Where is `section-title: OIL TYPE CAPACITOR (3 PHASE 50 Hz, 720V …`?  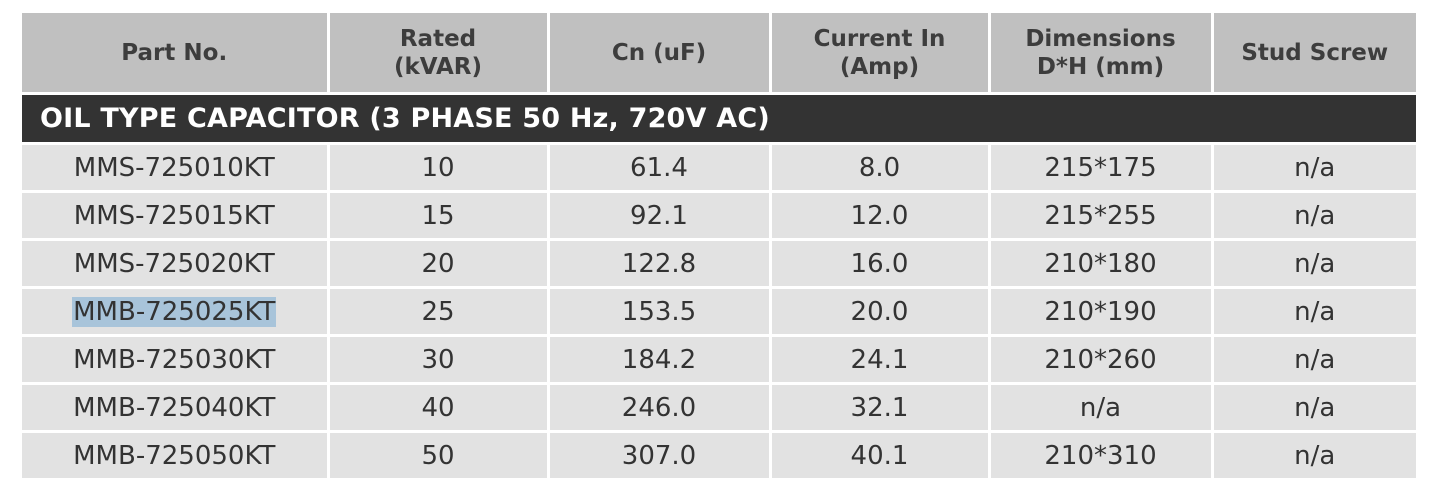 section-title: OIL TYPE CAPACITOR (3 PHASE 50 Hz, 720V … is located at coordinates (719, 119).